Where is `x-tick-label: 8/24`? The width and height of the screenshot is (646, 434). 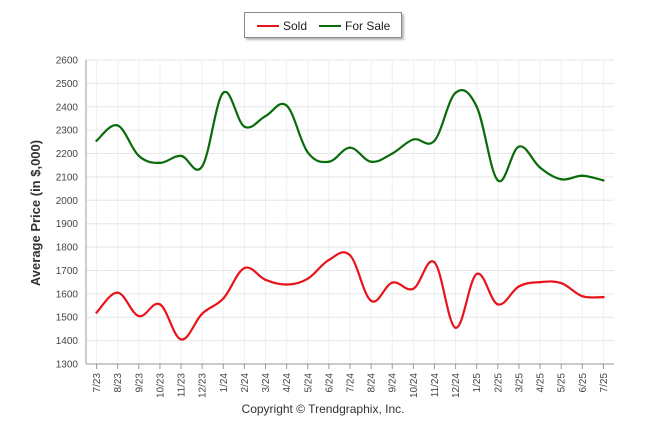
x-tick-label: 8/24 is located at coordinates (372, 383).